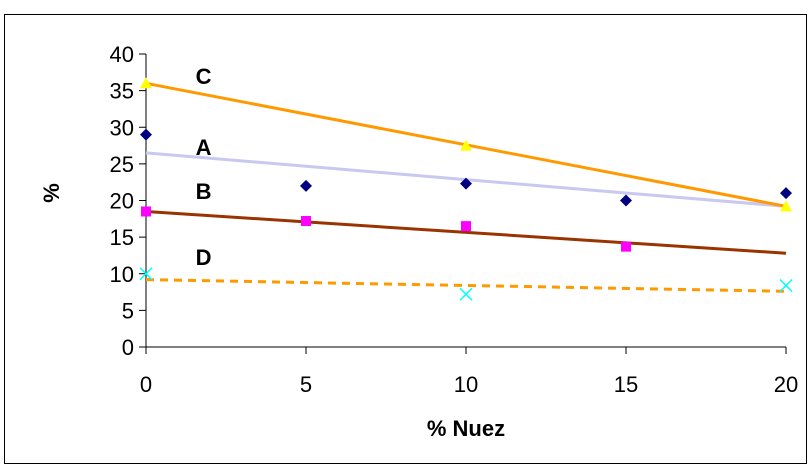 This screenshot has width=811, height=468. What do you see at coordinates (204, 76) in the screenshot?
I see `series-label-c: C` at bounding box center [204, 76].